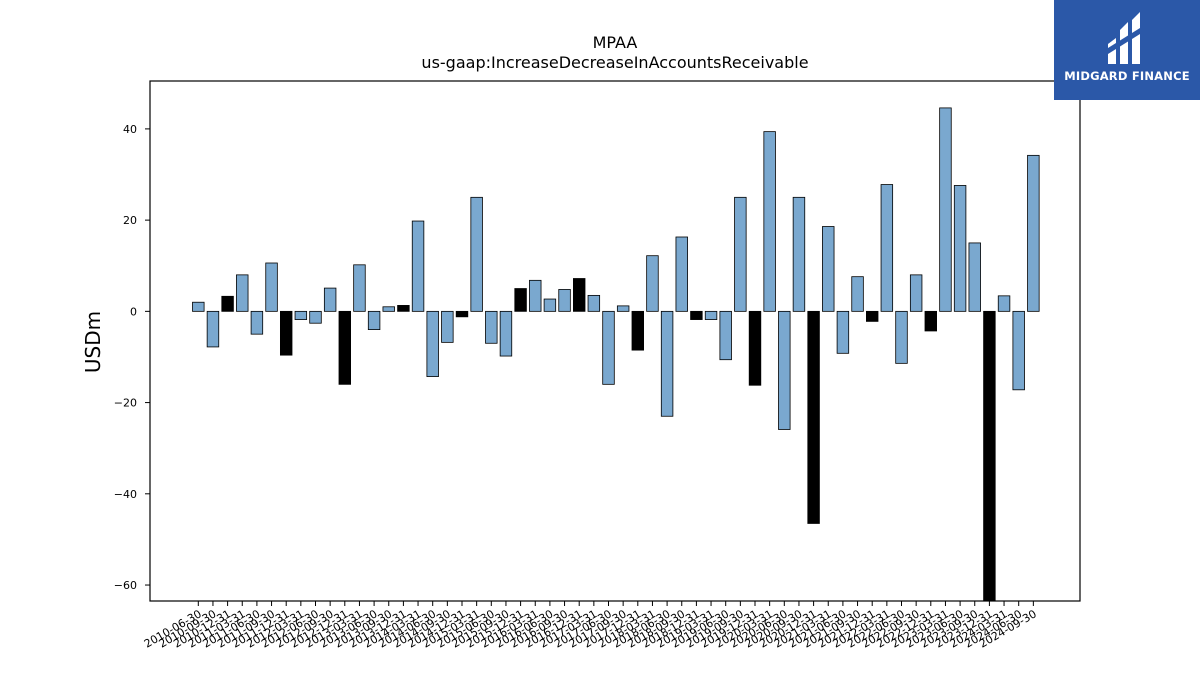 This screenshot has height=675, width=1200. Describe the element at coordinates (125, 585) in the screenshot. I see `y-tick-label: −60` at that location.